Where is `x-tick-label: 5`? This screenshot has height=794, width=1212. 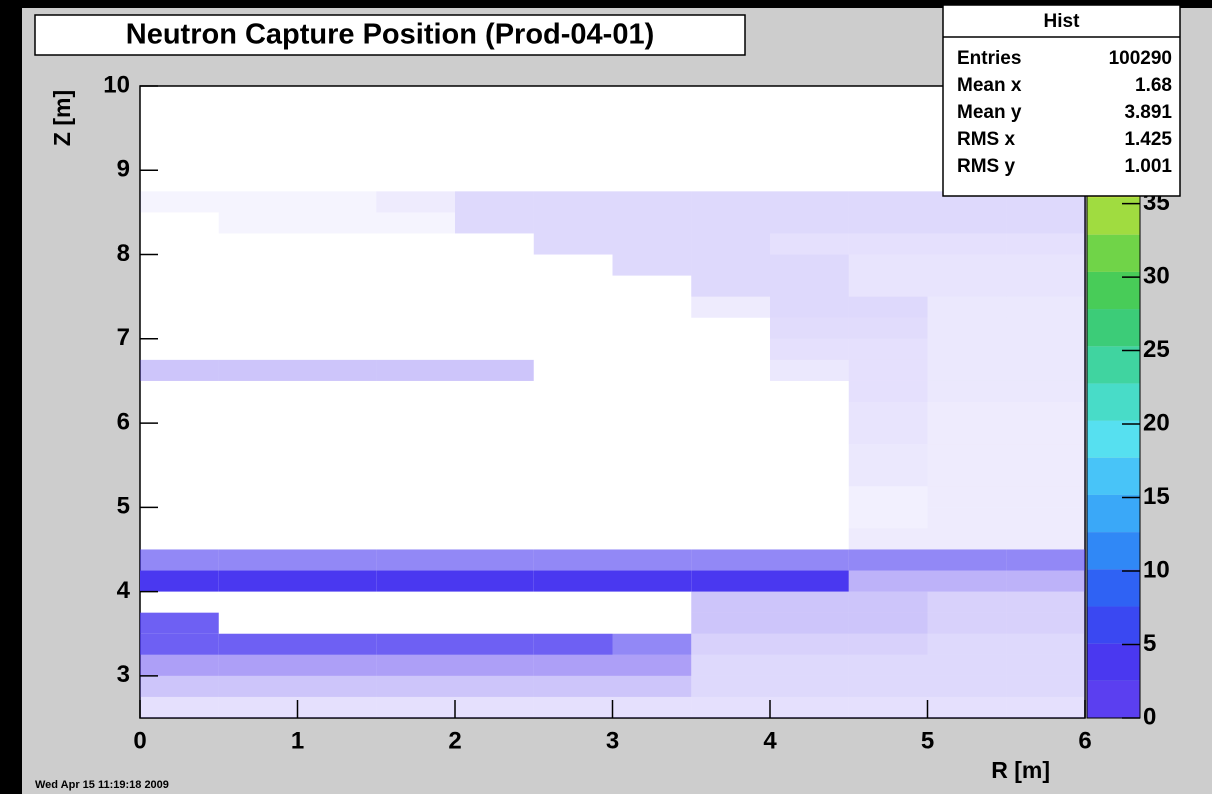
x-tick-label: 5 is located at coordinates (927, 740).